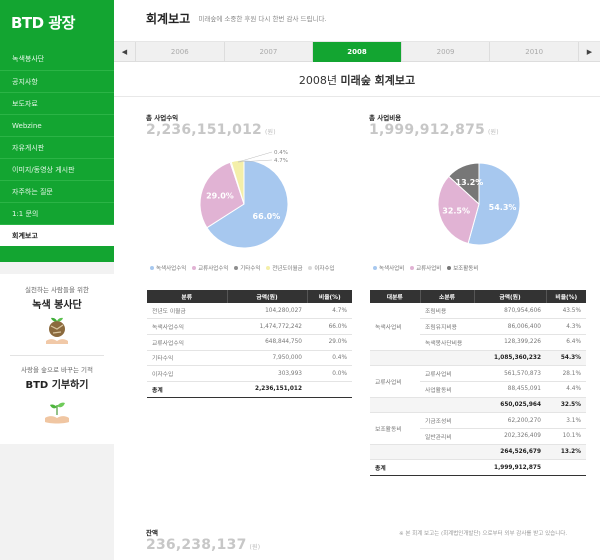 The width and height of the screenshot is (600, 560). I want to click on income-metric: 총 사업수익 2,236,151,012 (원), so click(211, 125).